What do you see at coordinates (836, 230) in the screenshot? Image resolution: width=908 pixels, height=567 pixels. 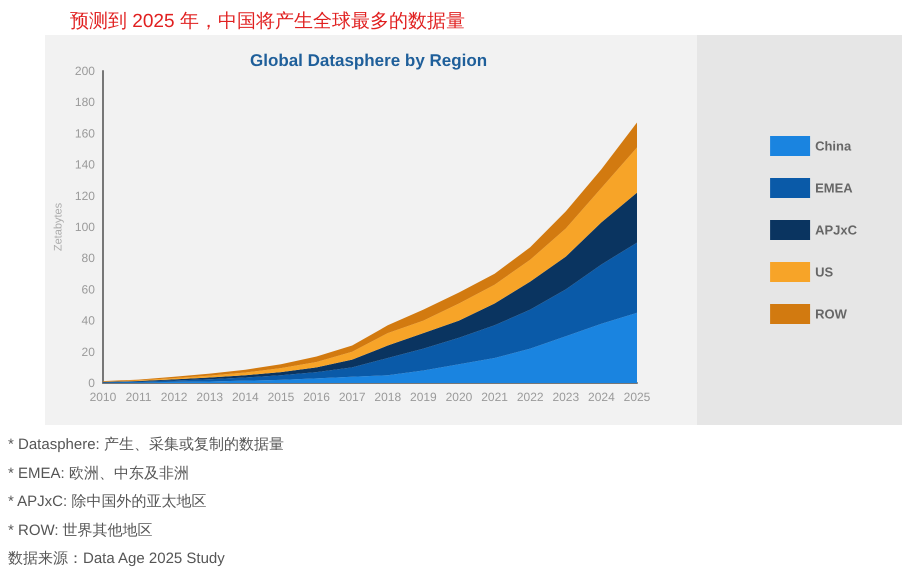 I see `legend-label: APJxC` at bounding box center [836, 230].